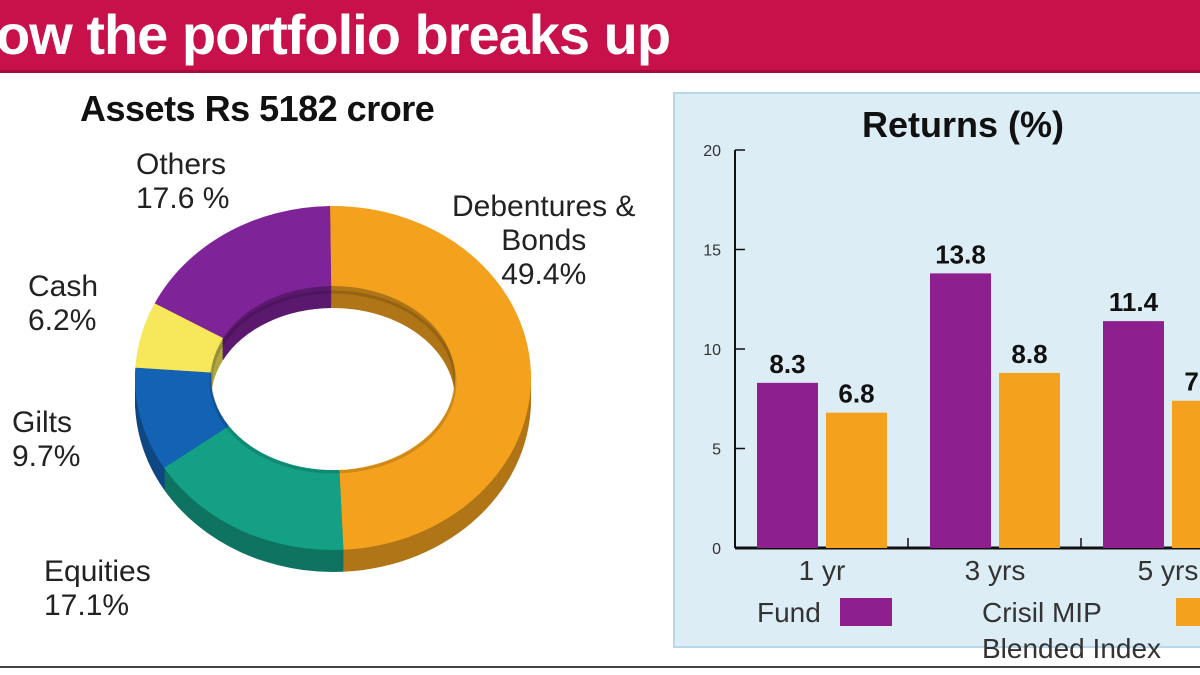  I want to click on divider, so click(600, 667).